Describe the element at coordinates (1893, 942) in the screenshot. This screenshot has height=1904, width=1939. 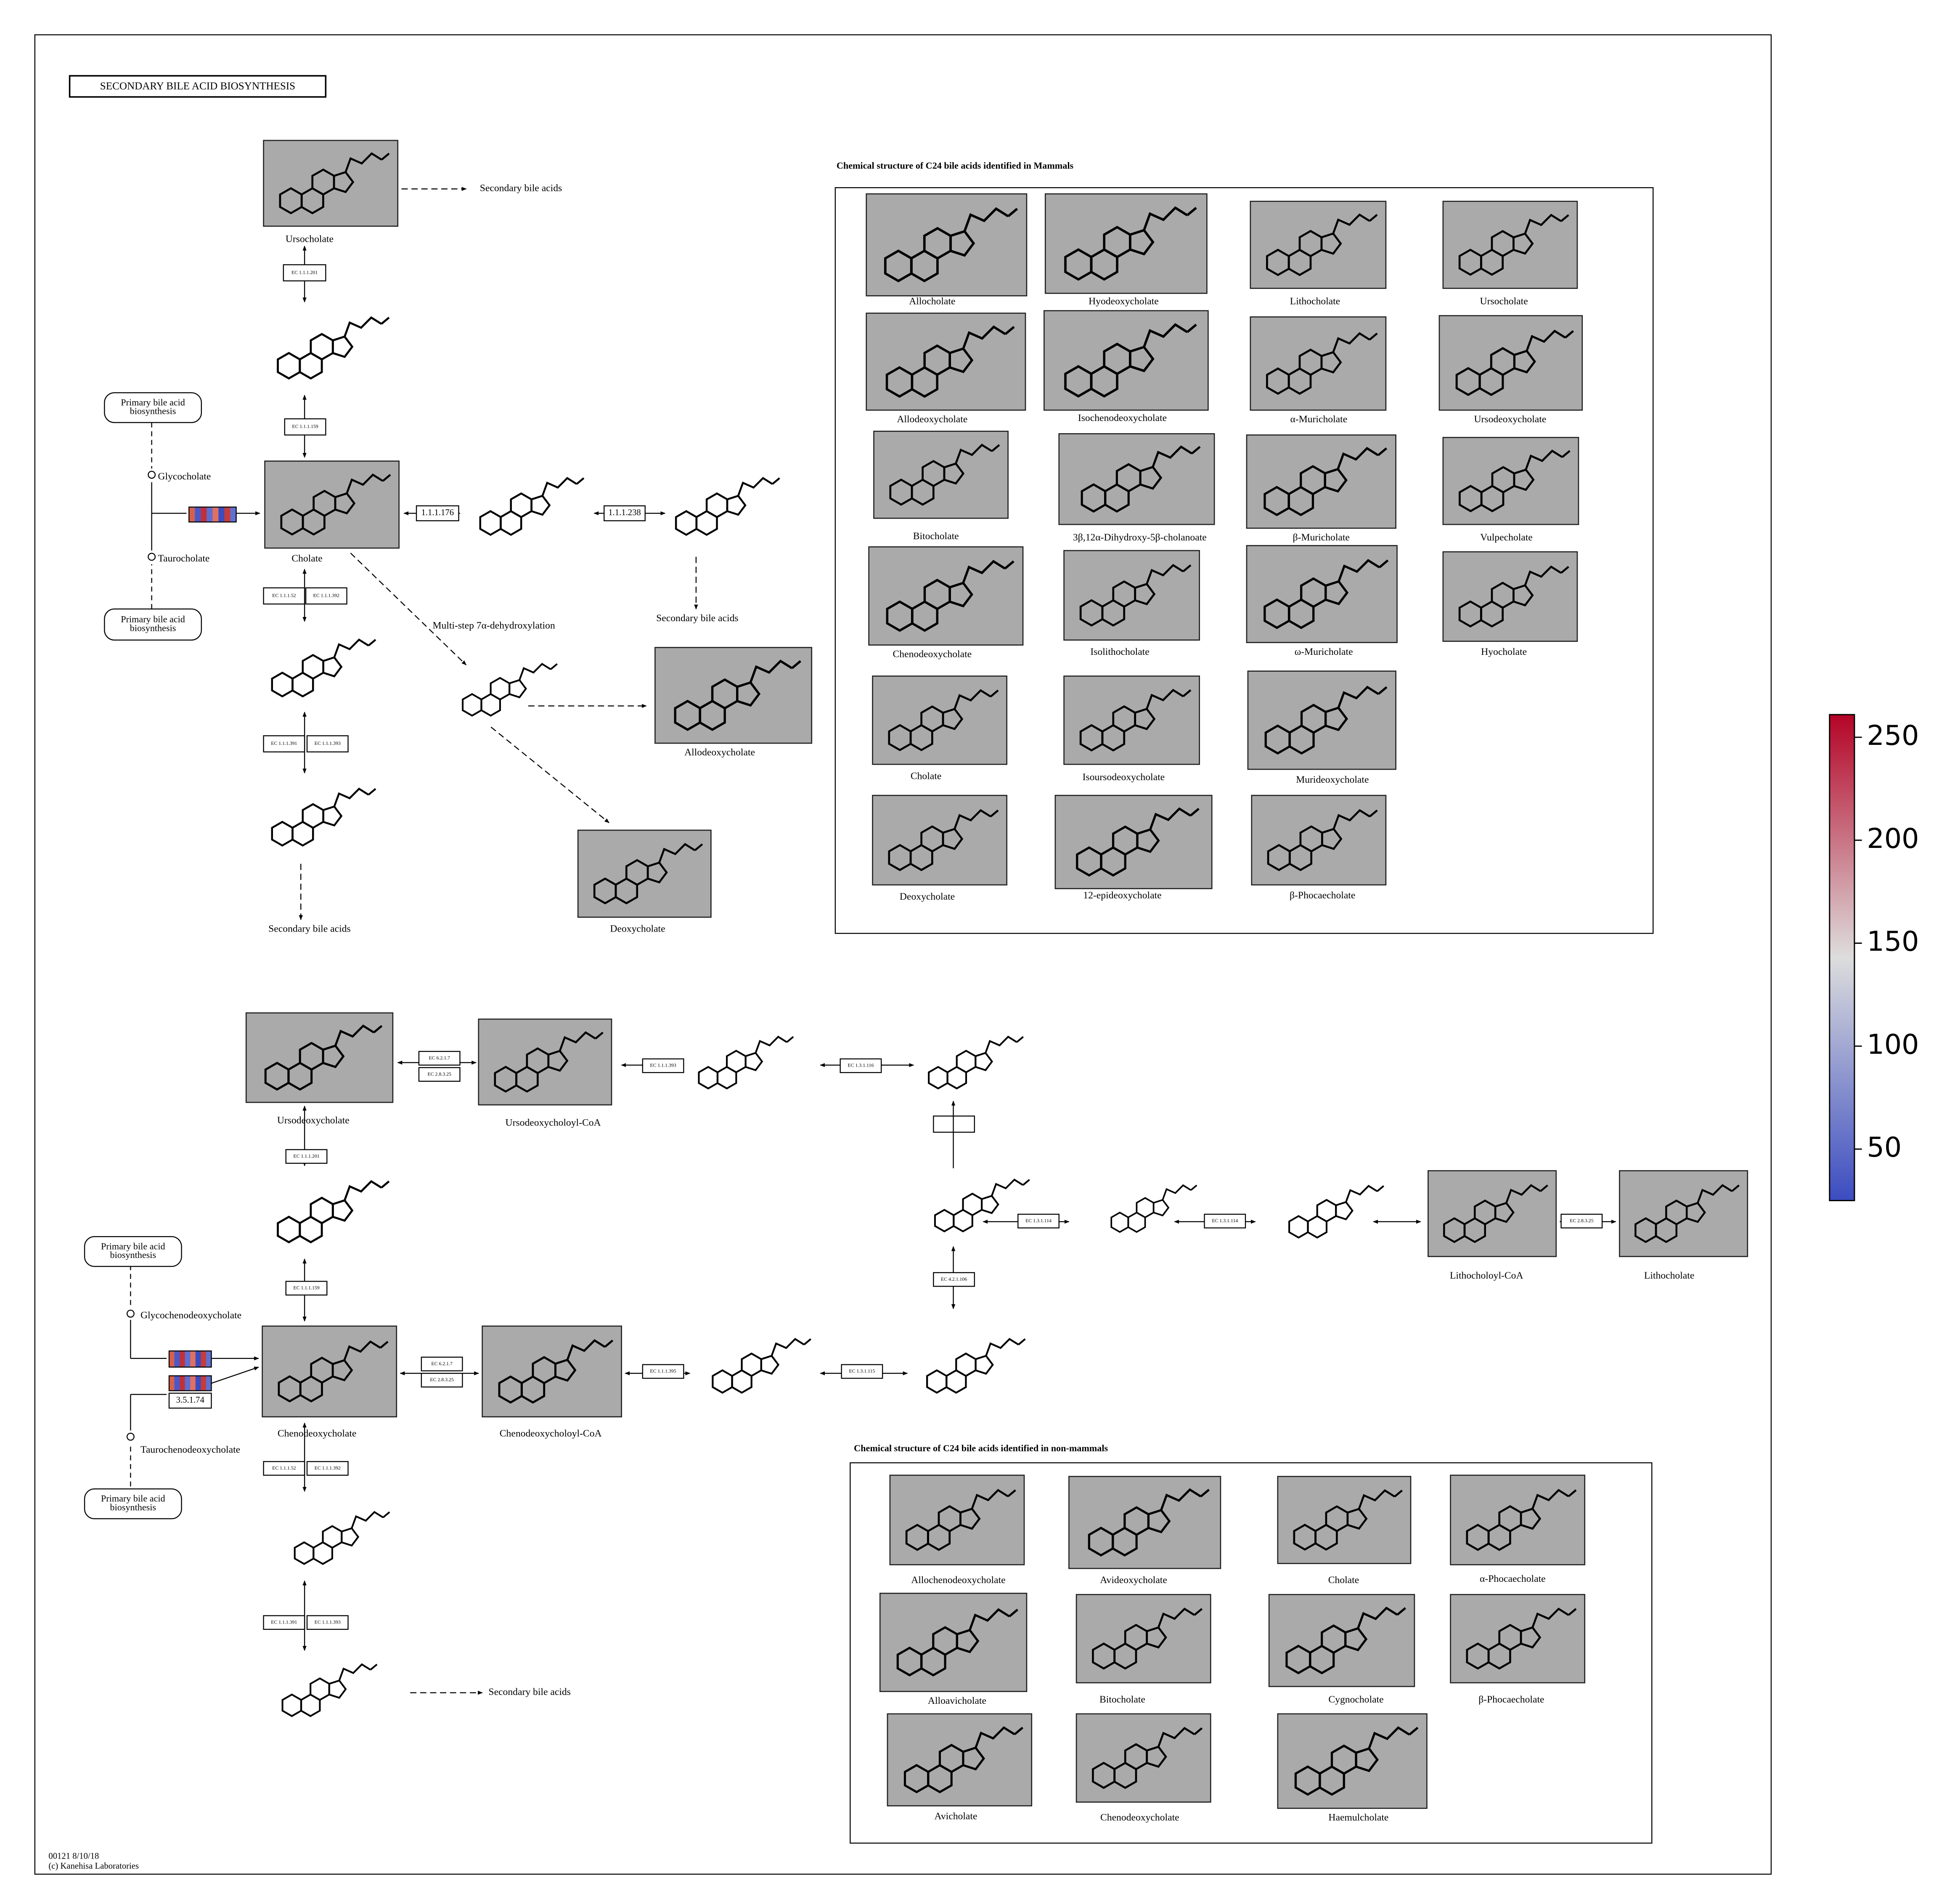
I see `colorbar-tick-label: 150` at that location.